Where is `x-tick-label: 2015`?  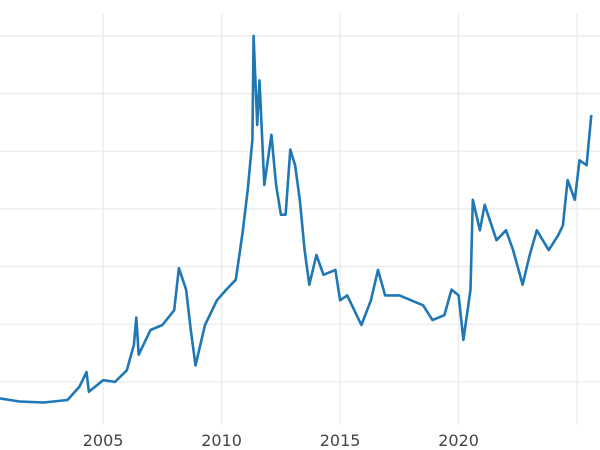 x-tick-label: 2015 is located at coordinates (340, 440).